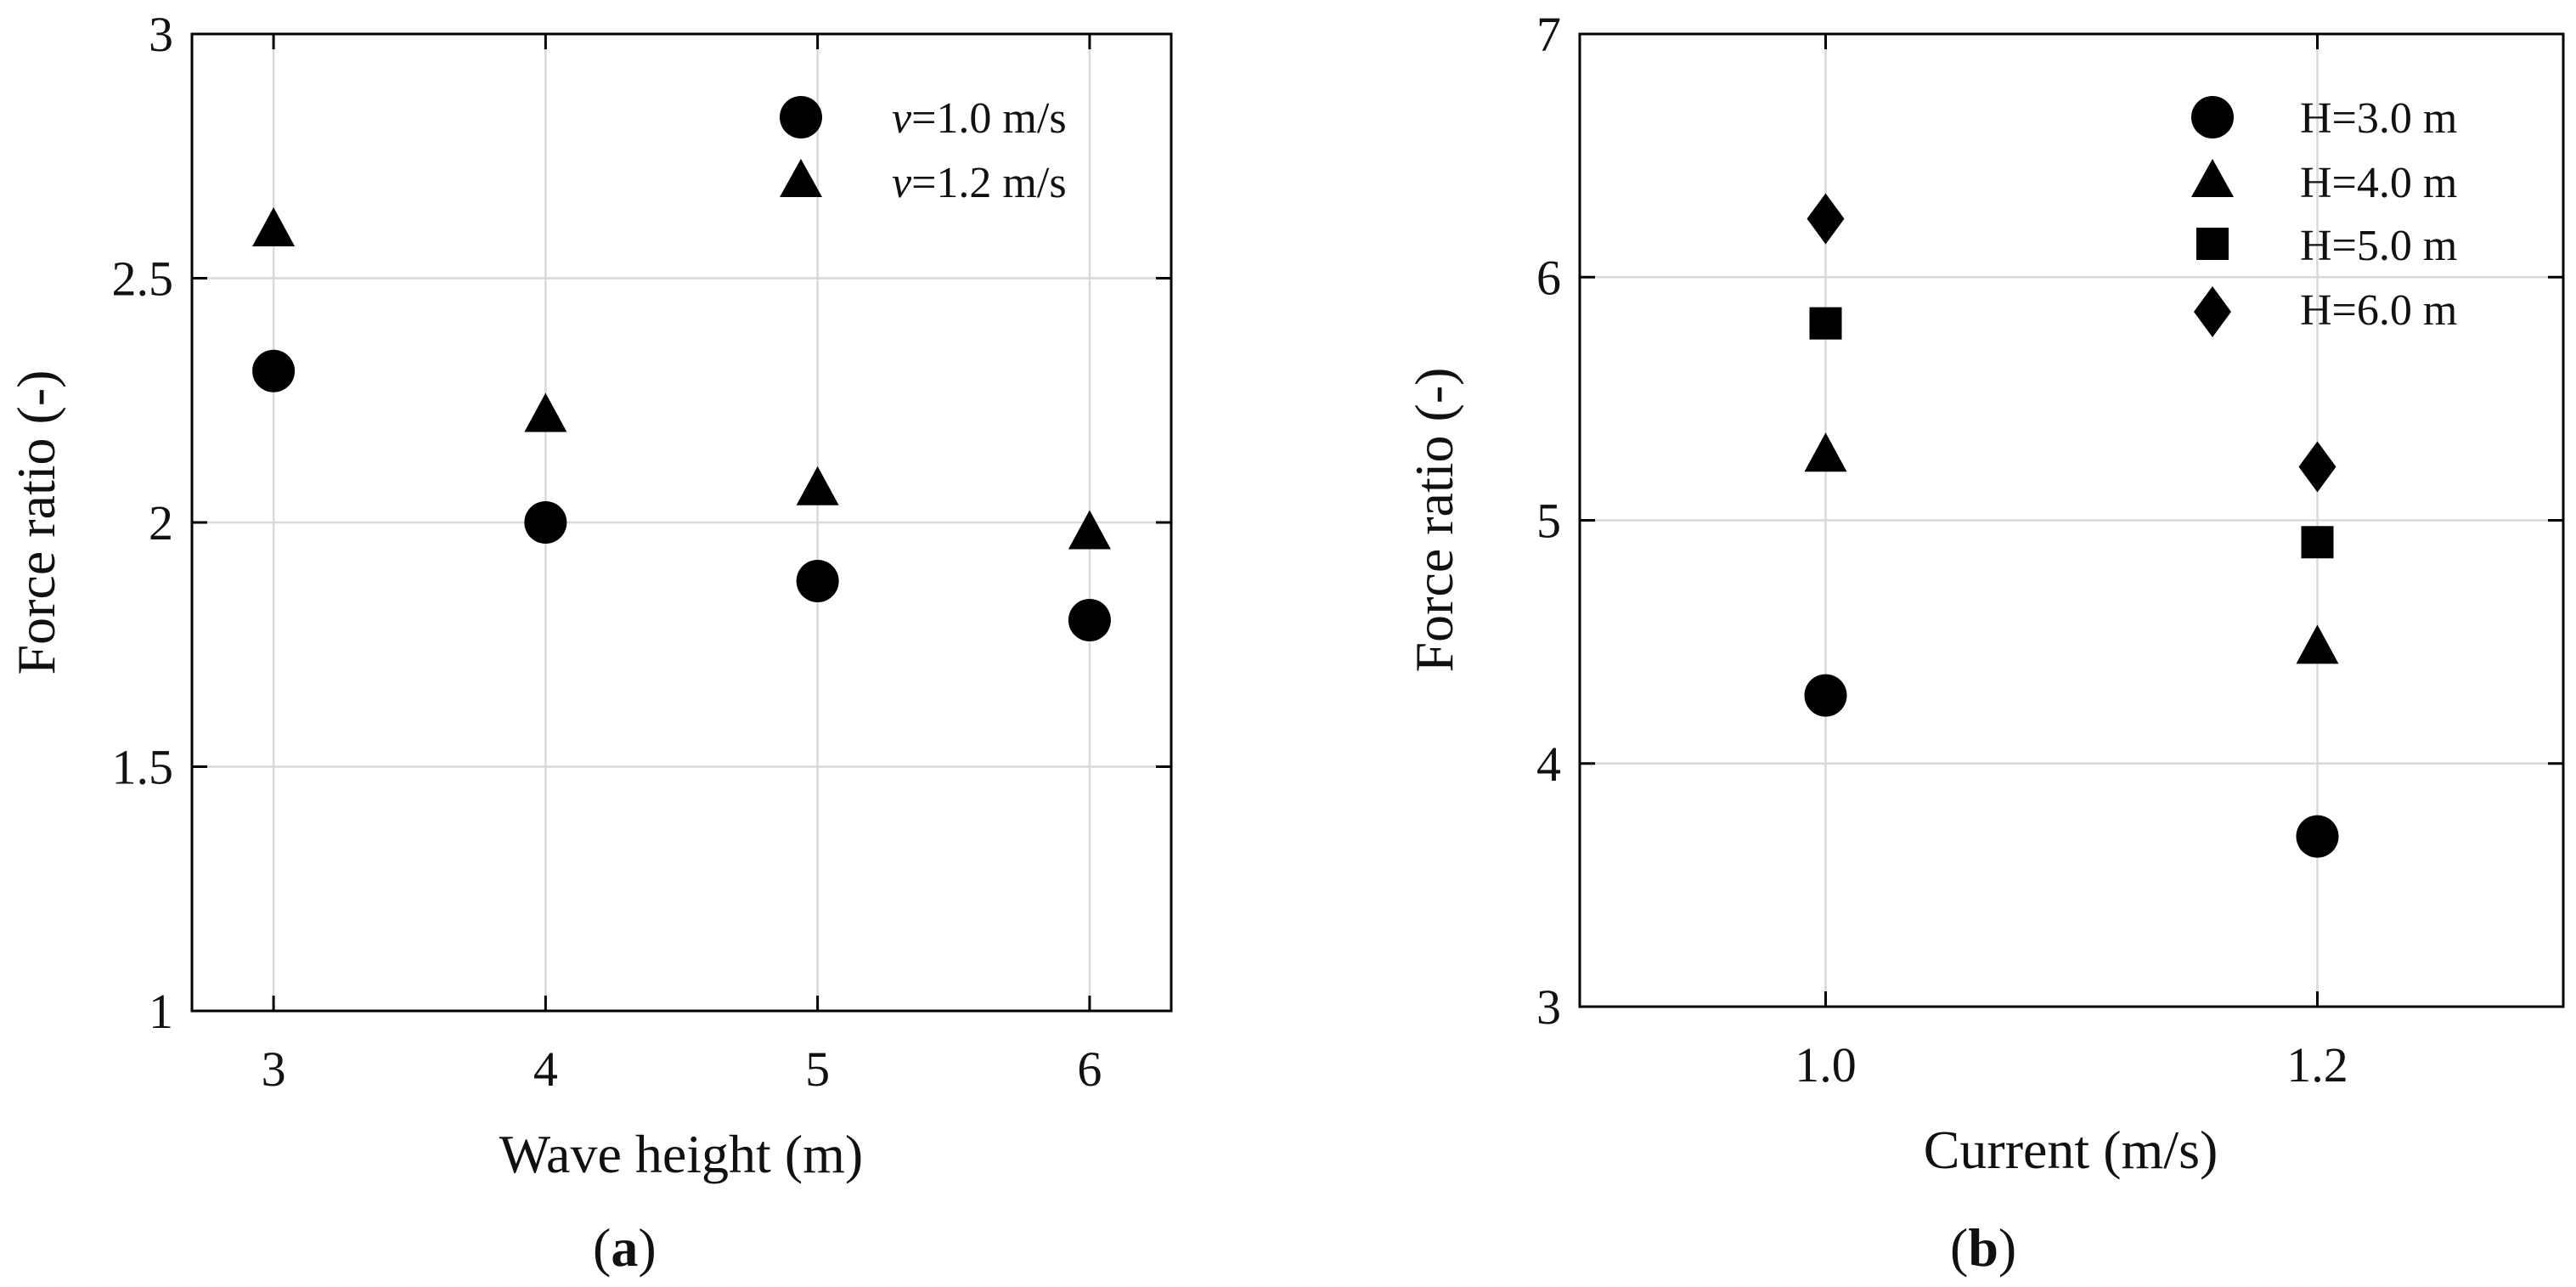  I want to click on legend-label-v-1-2: v=1.2 m/s, so click(979, 183).